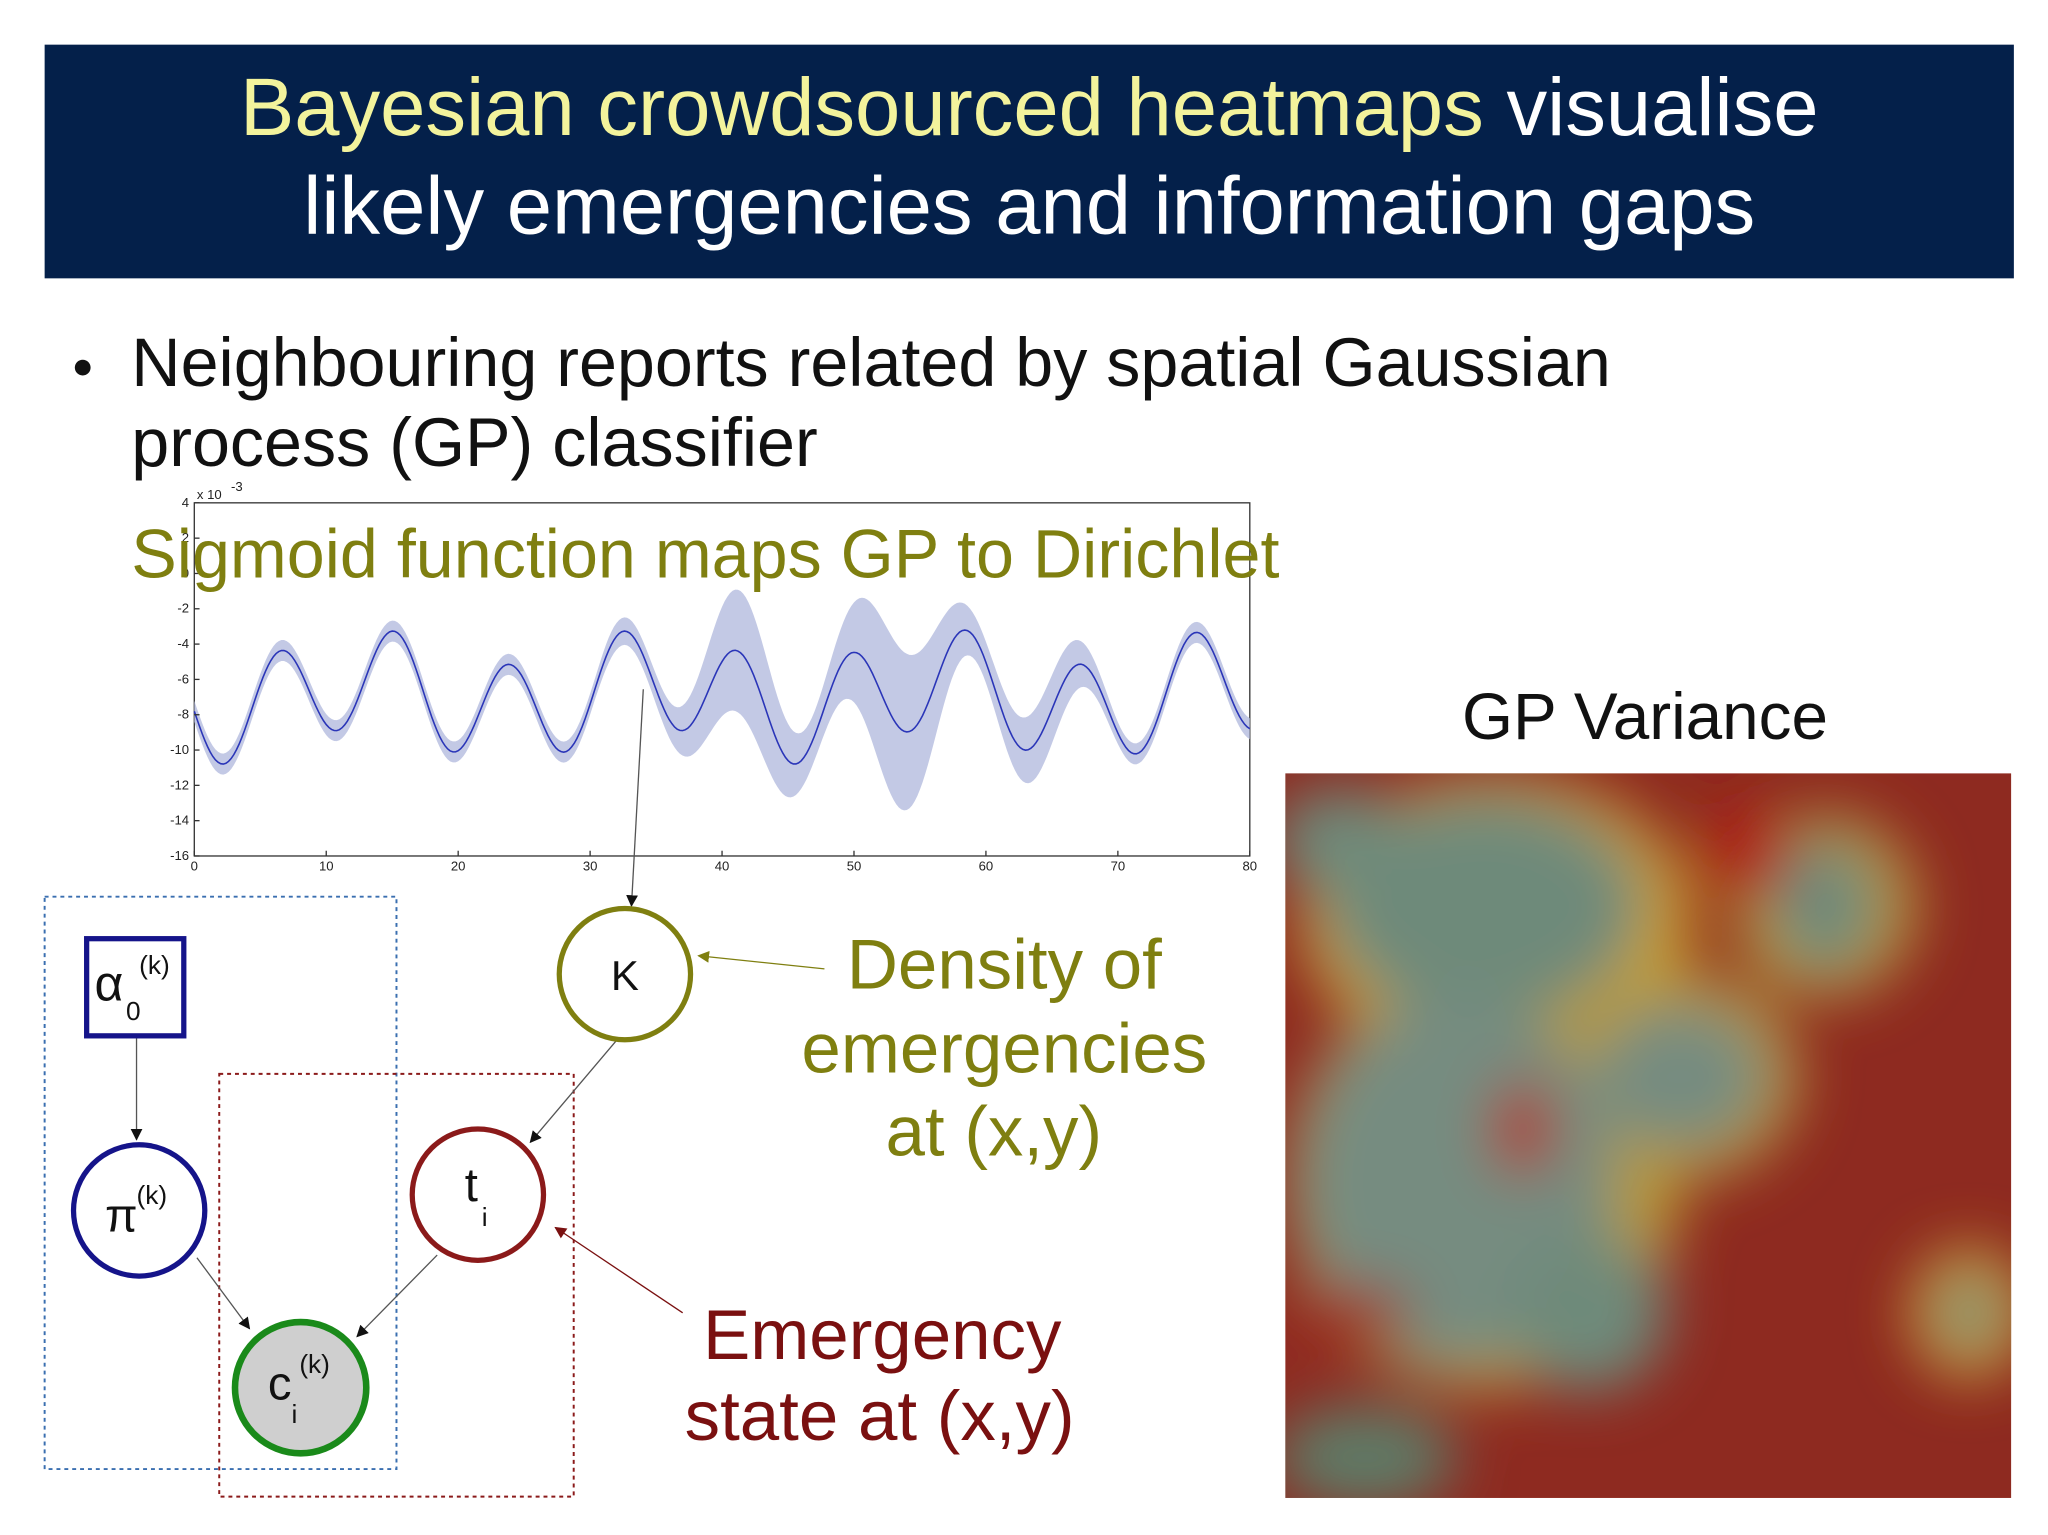  I want to click on title-line-1: Bayesian crowdsourced heatmaps visualise, so click(1029, 107).